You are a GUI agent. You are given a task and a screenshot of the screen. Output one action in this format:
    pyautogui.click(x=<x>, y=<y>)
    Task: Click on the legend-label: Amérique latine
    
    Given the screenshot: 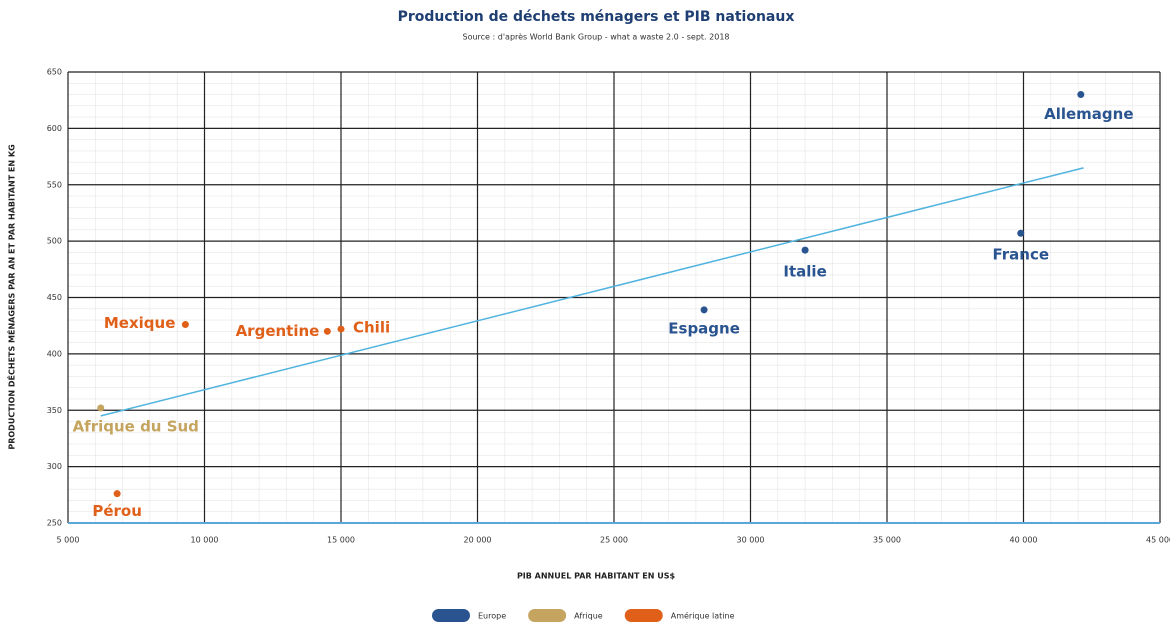 What is the action you would take?
    pyautogui.click(x=703, y=616)
    